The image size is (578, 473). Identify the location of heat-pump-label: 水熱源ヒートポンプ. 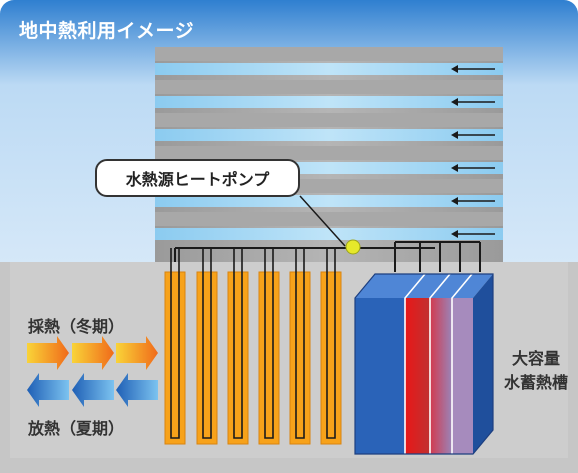
(197, 179).